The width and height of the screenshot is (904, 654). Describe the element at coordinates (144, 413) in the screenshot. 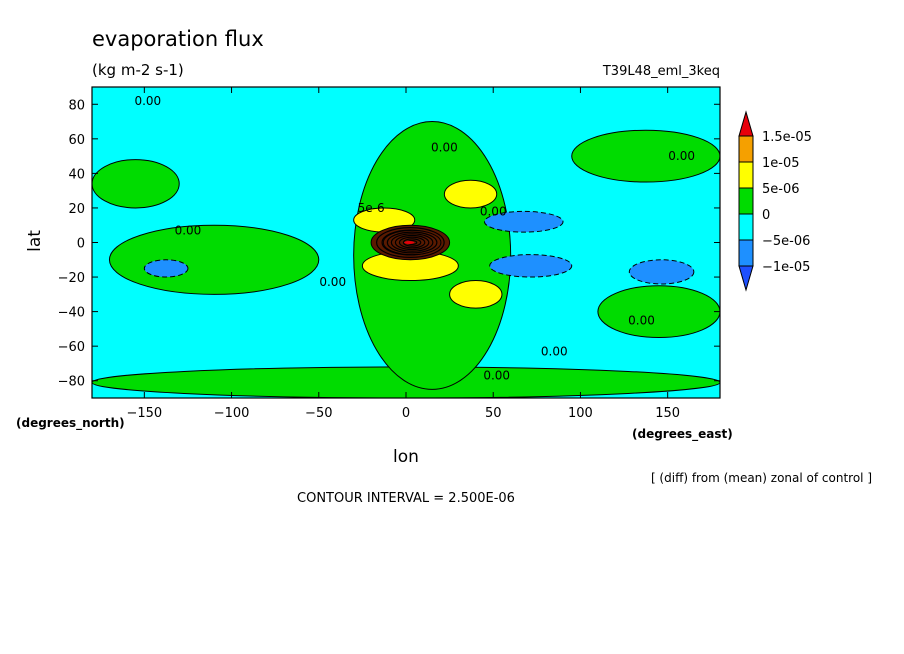

I see `x-tick-label: −150` at that location.